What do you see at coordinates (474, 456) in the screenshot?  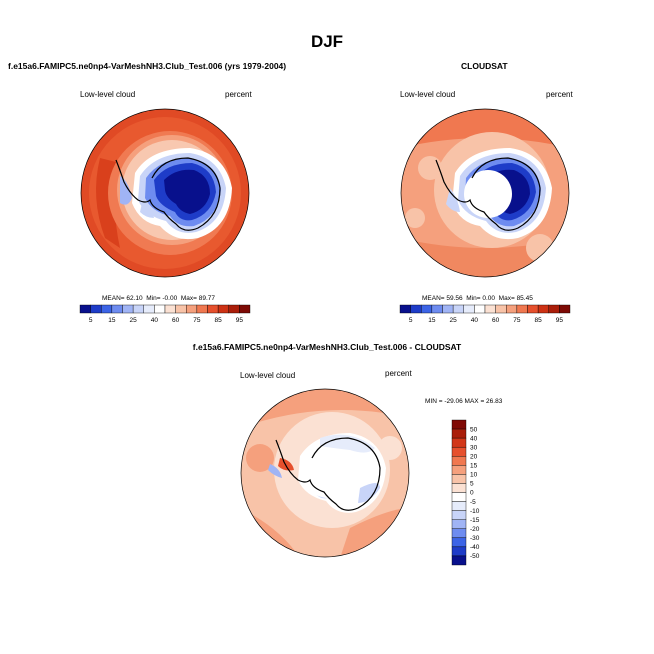 I see `colorbar-tick-label: 20` at bounding box center [474, 456].